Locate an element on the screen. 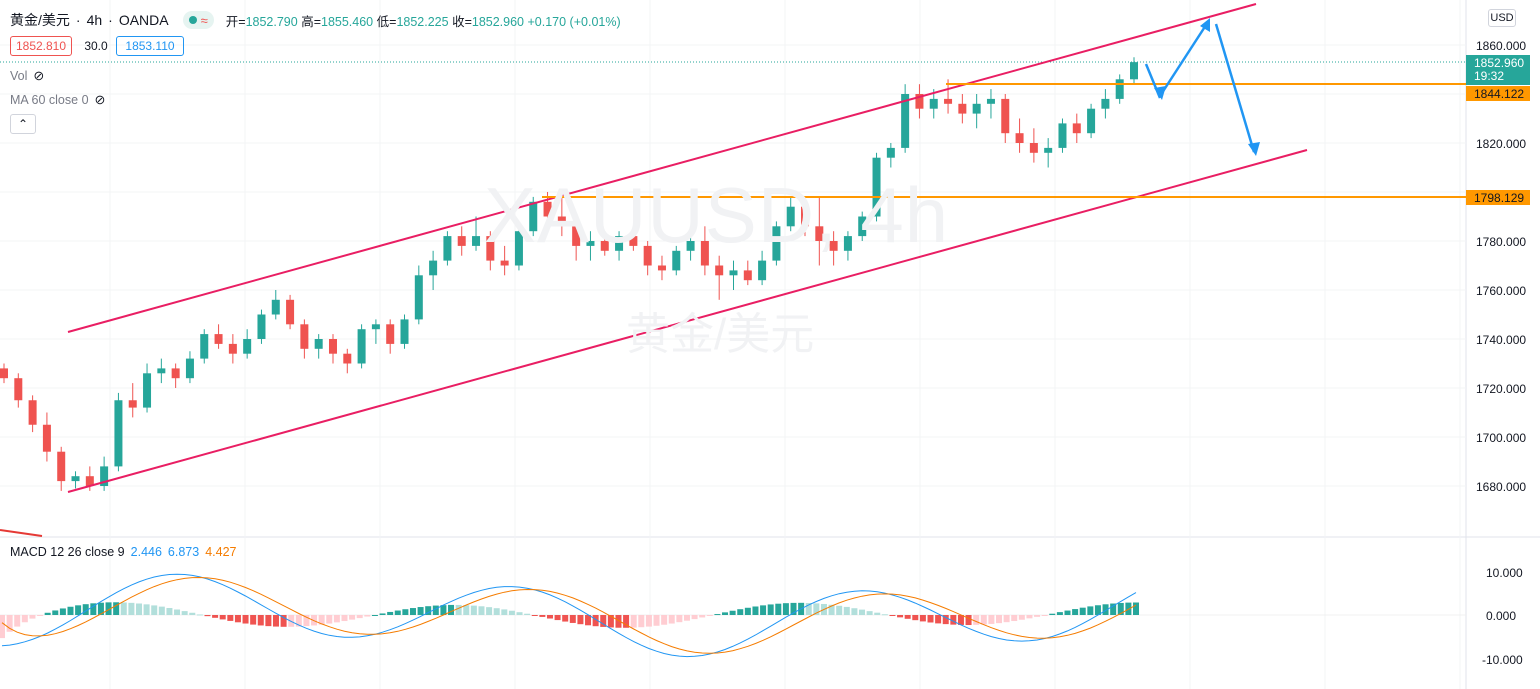 This screenshot has height=689, width=1540. symbol-name: 黄金/美元 is located at coordinates (40, 20).